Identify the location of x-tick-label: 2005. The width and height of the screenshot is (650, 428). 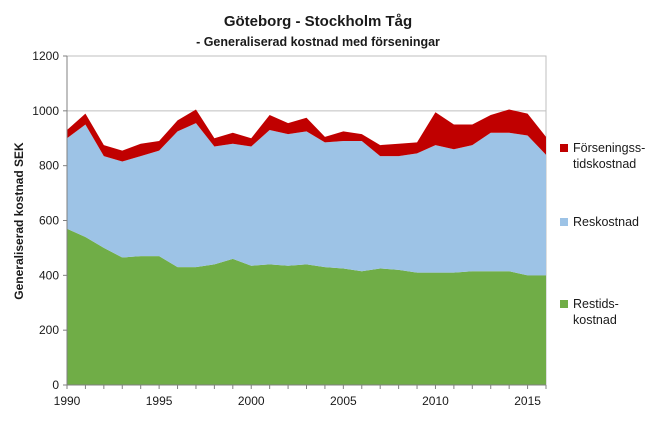
(343, 401).